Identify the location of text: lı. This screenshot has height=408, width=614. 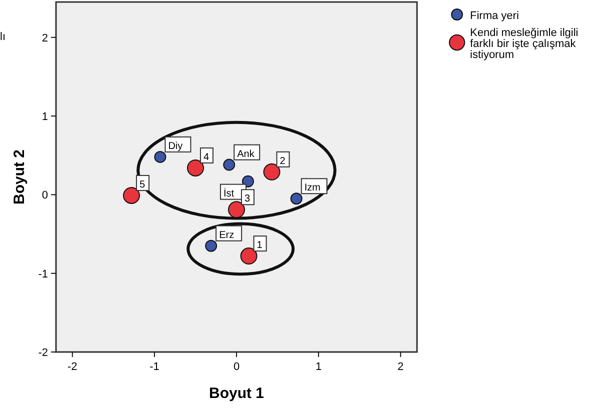
(3, 37).